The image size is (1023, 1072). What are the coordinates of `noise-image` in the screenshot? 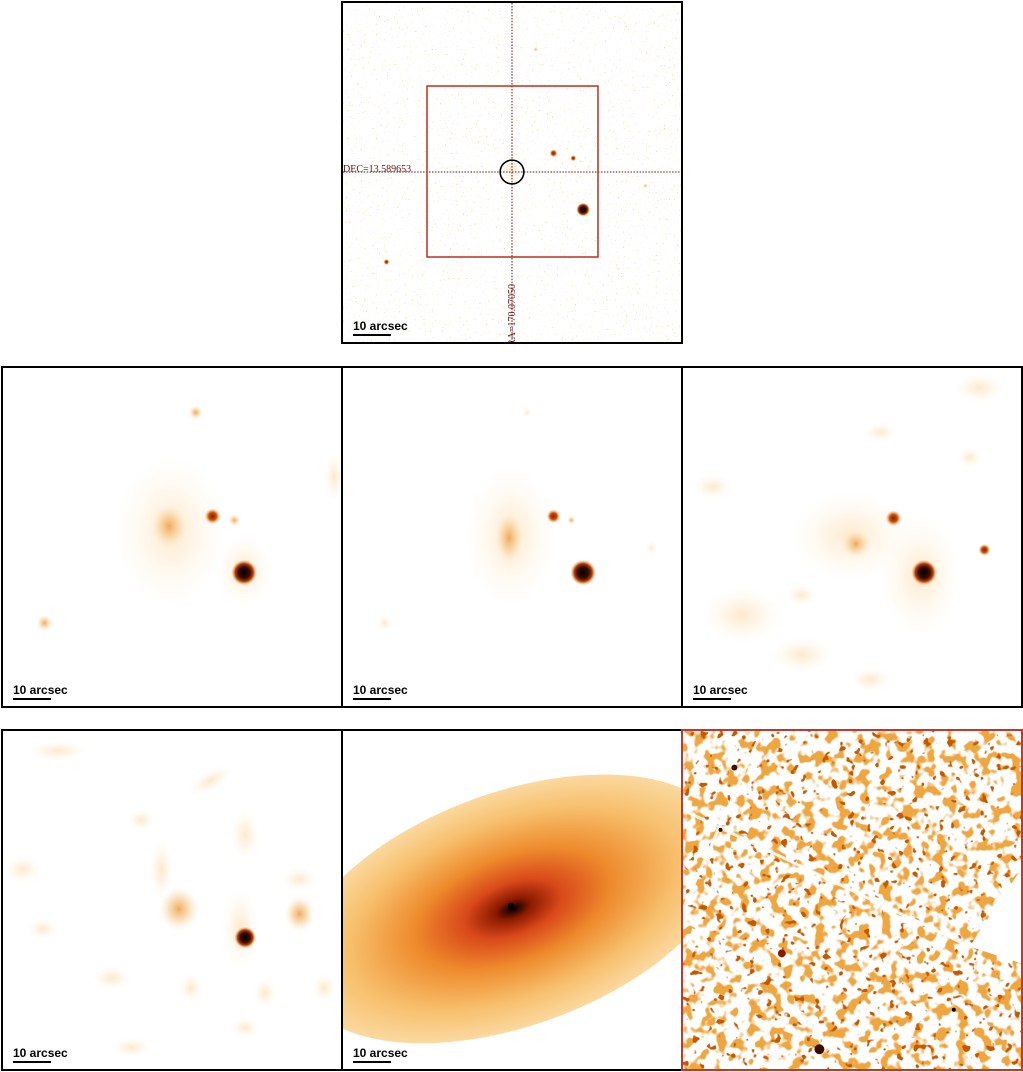 It's located at (852, 900).